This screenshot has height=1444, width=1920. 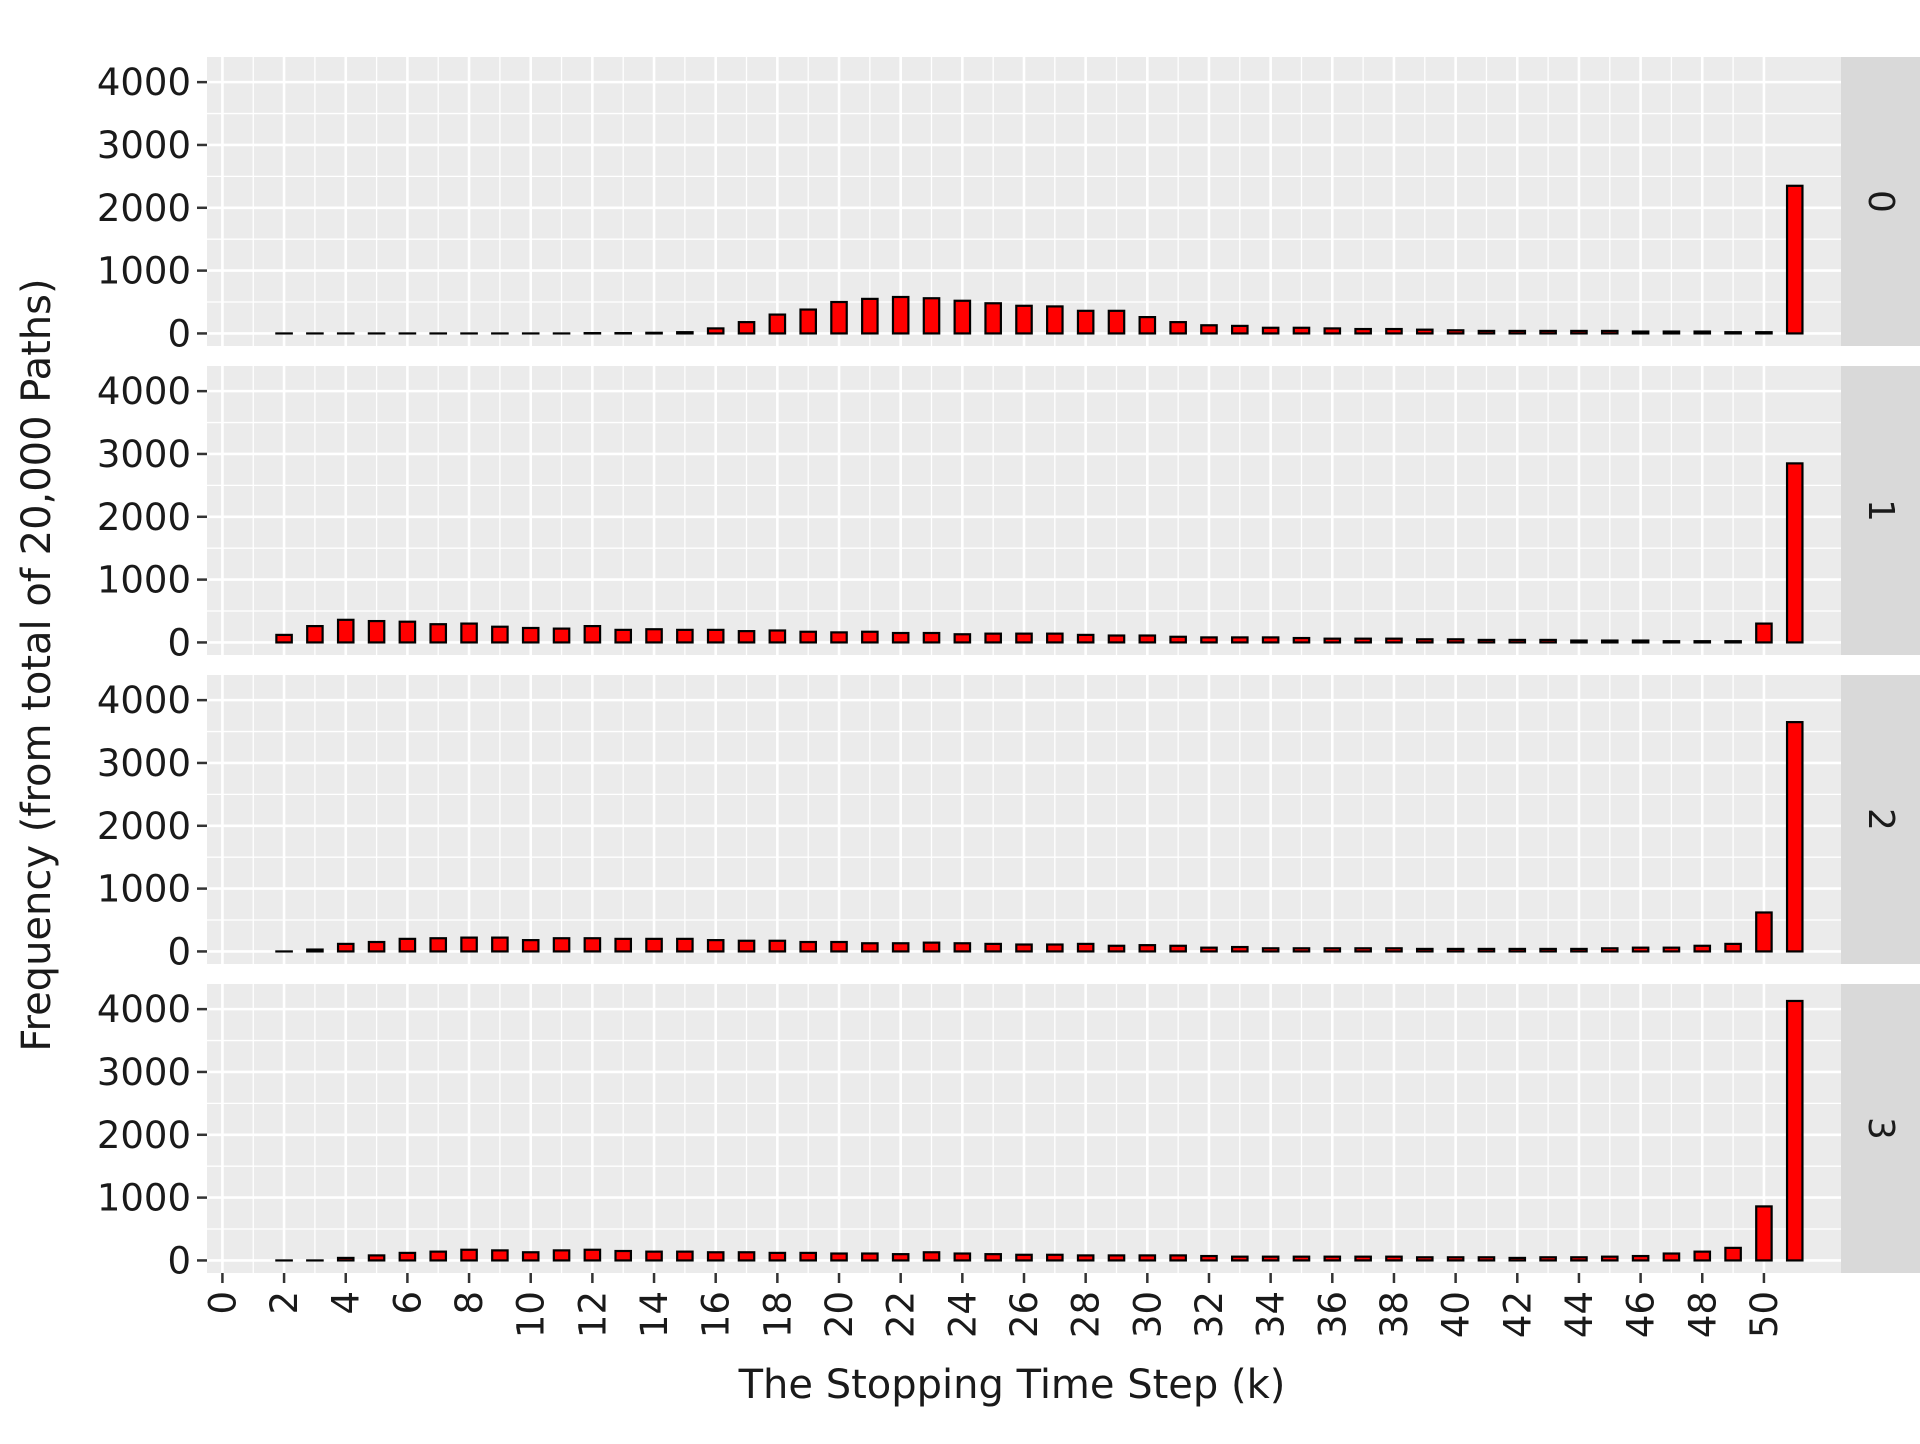 What do you see at coordinates (222, 1303) in the screenshot?
I see `x-tick-label: 0` at bounding box center [222, 1303].